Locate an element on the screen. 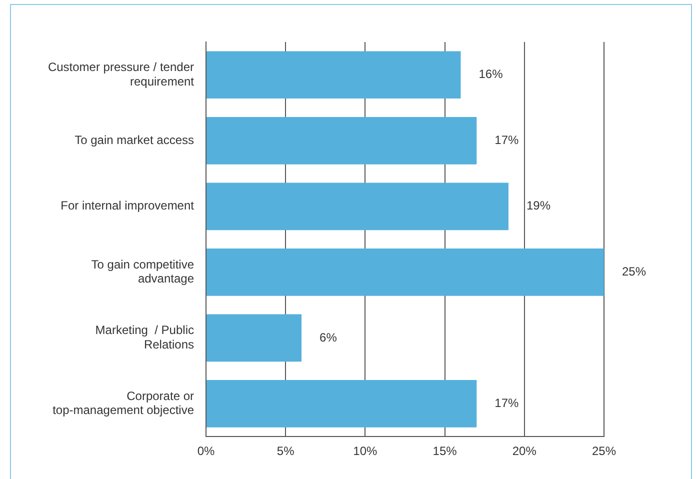 Image resolution: width=696 pixels, height=479 pixels. data-label: 16% is located at coordinates (491, 74).